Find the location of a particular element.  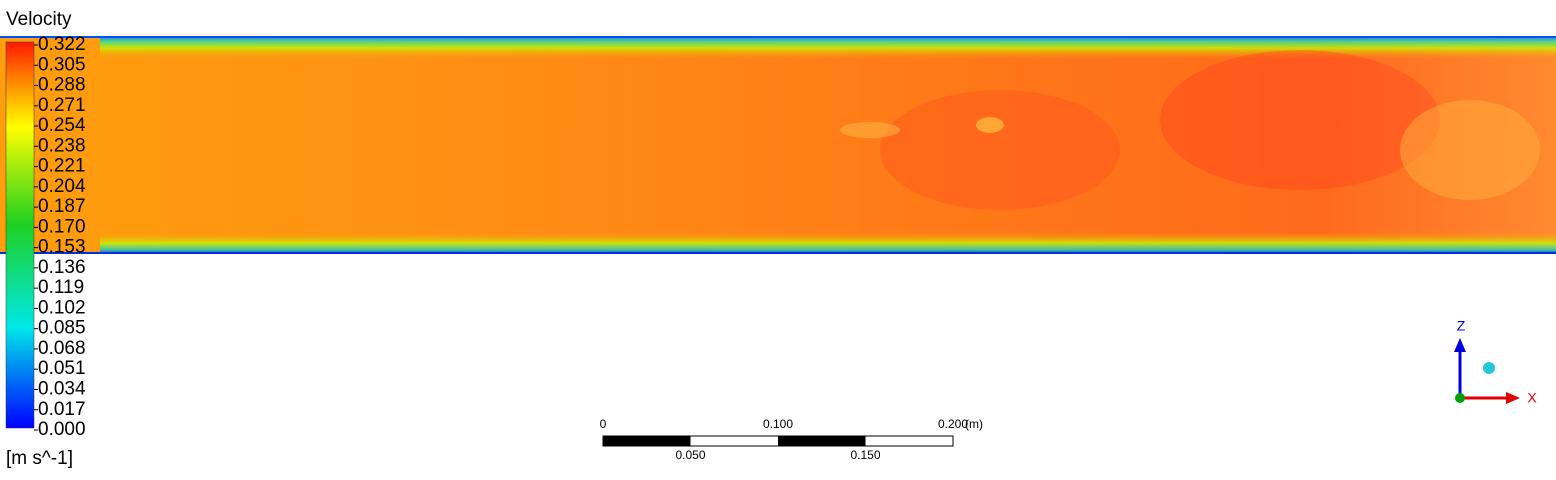

scale-unit: (m) is located at coordinates (974, 424).